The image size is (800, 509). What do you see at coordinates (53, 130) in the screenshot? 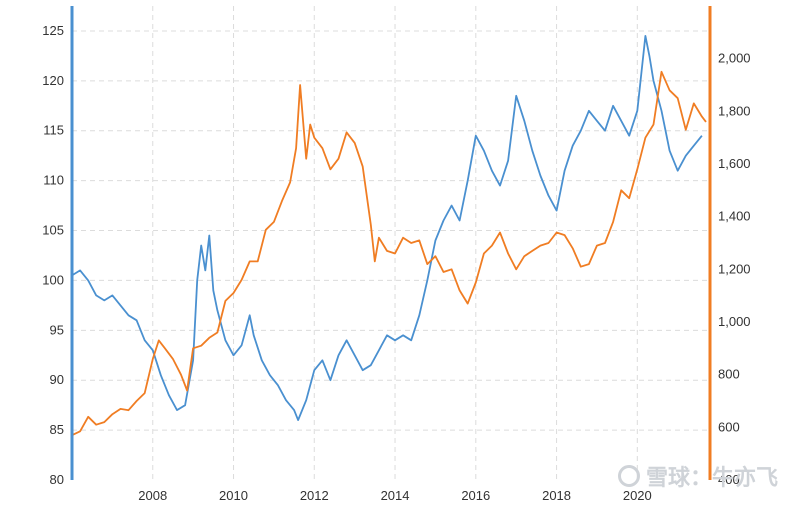
I see `y-left-tick-label: 115` at bounding box center [53, 130].